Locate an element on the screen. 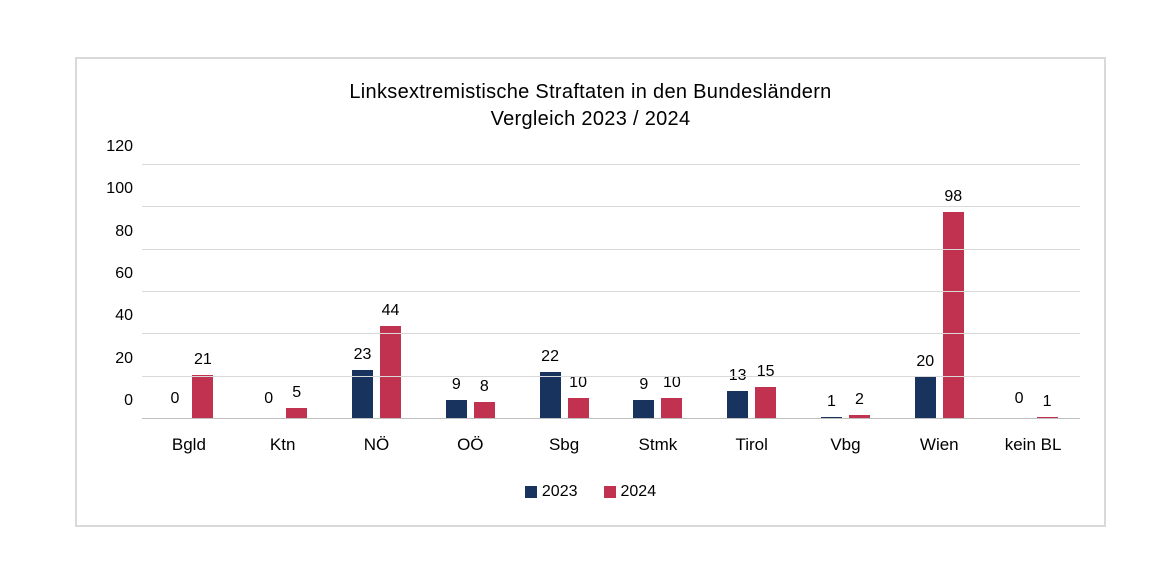 The image size is (1152, 574). x-axis: Bgld Ktn NÖ OÖ Sbg Stmk Tirol Vbg Wien kein BL is located at coordinates (611, 445).